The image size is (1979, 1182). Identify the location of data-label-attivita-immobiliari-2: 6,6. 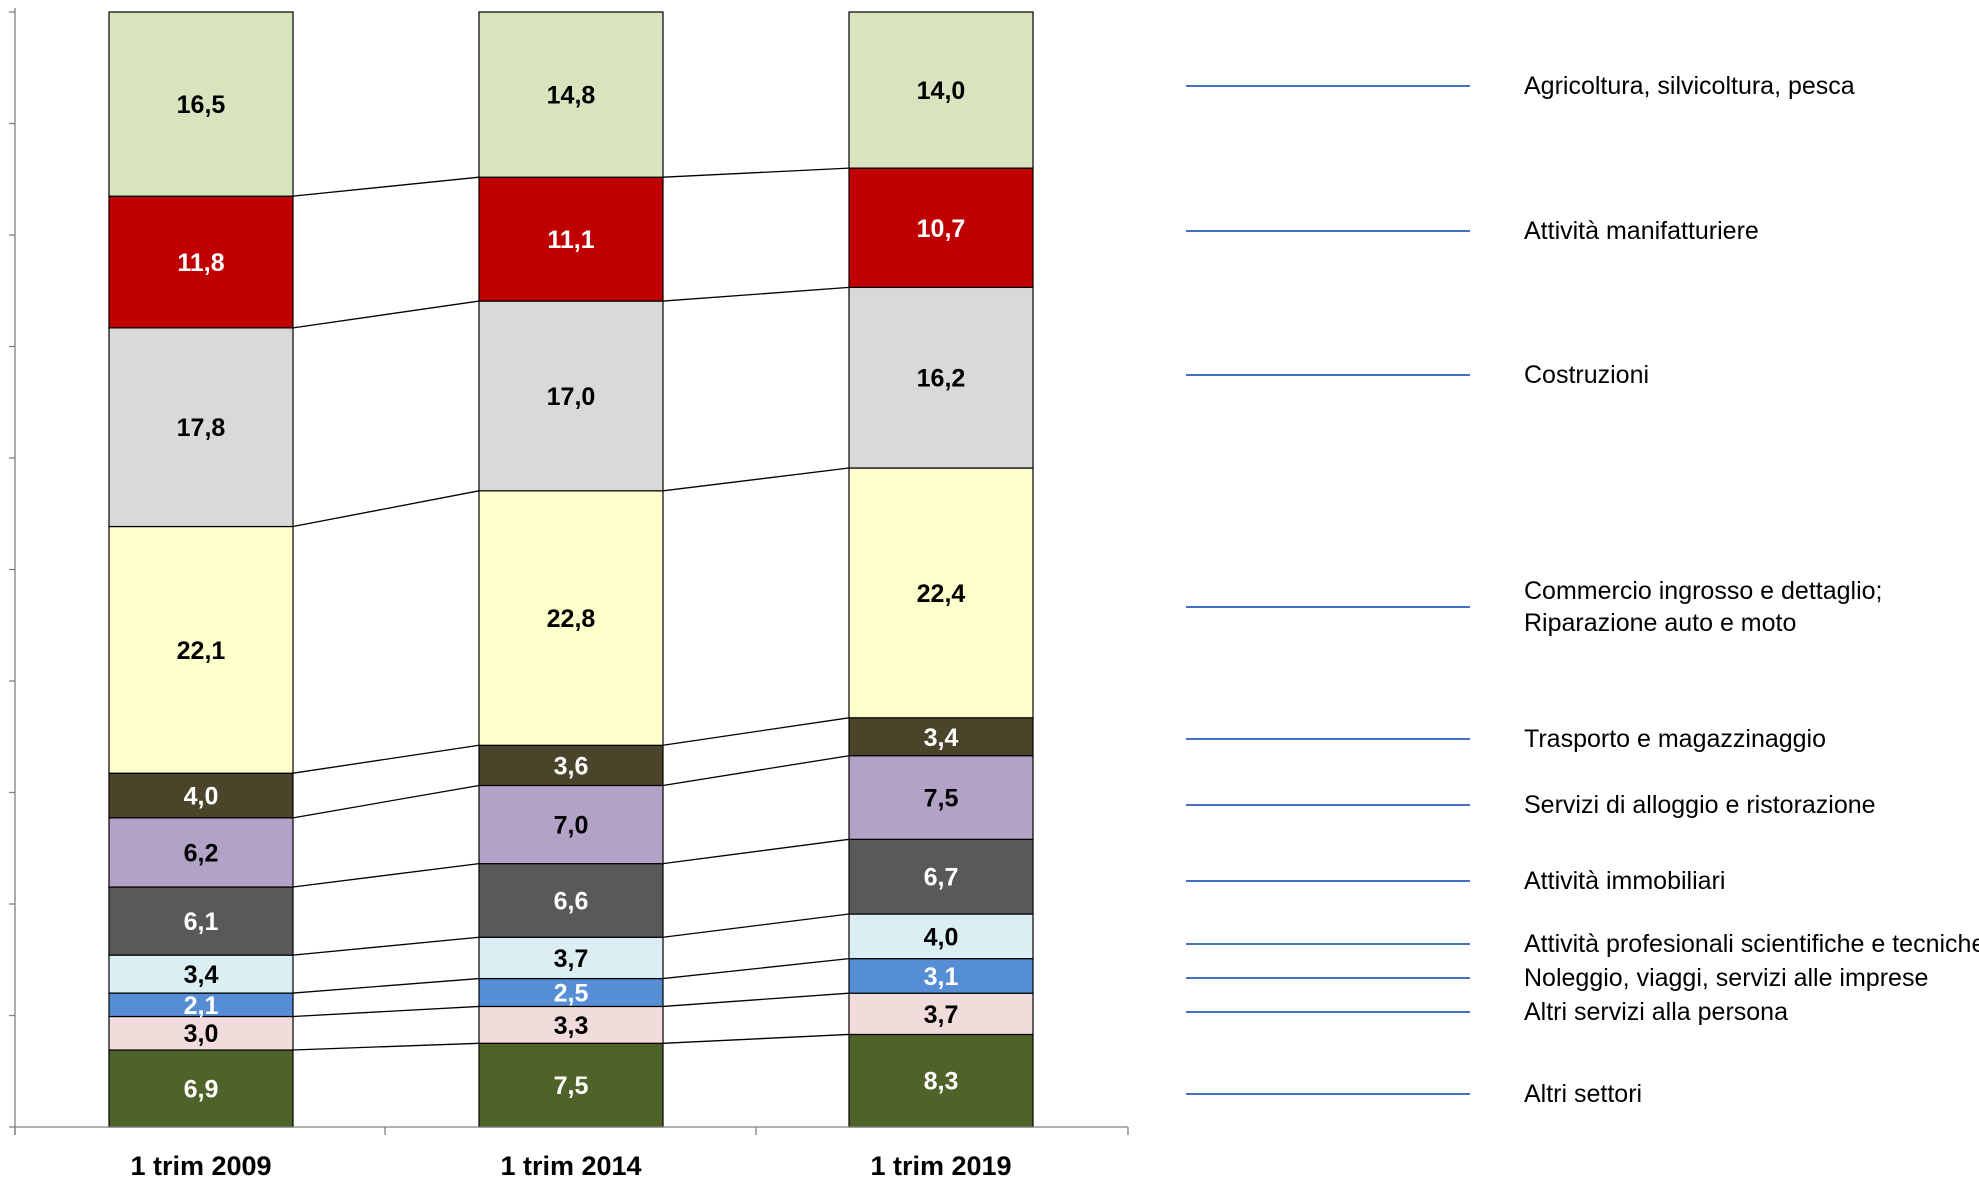
(571, 901).